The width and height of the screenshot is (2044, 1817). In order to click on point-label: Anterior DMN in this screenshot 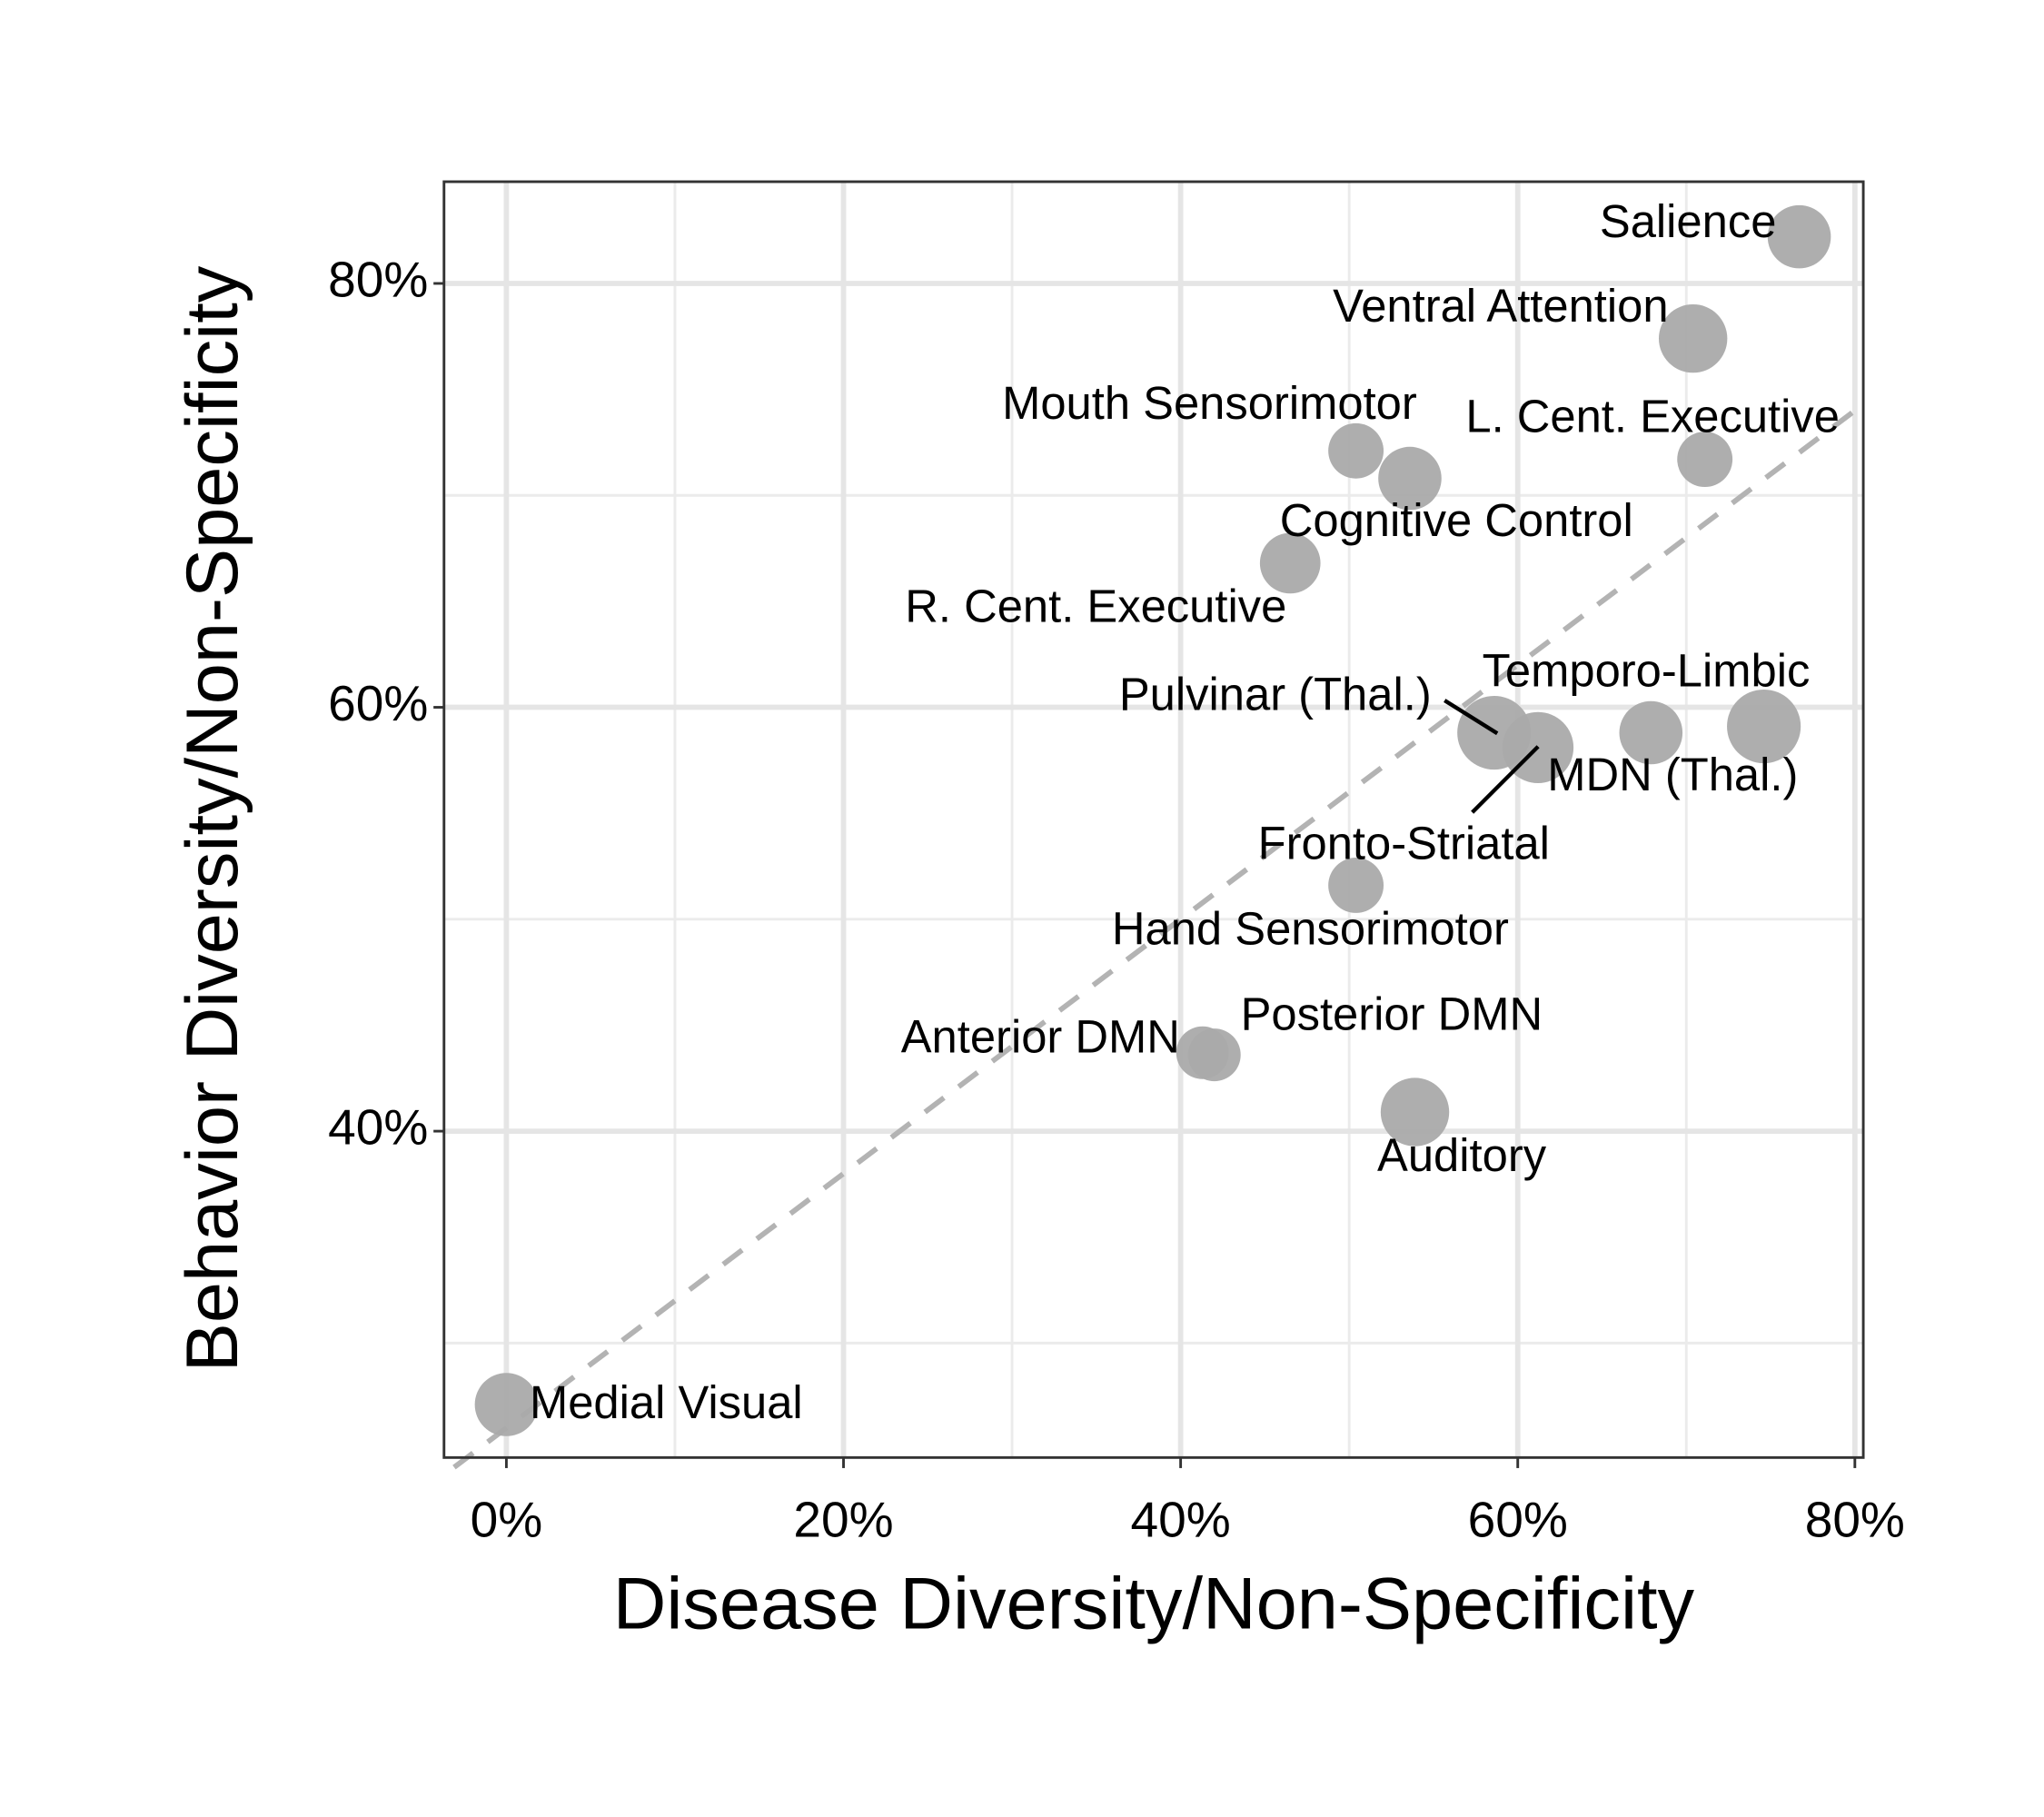, I will do `click(1040, 1036)`.